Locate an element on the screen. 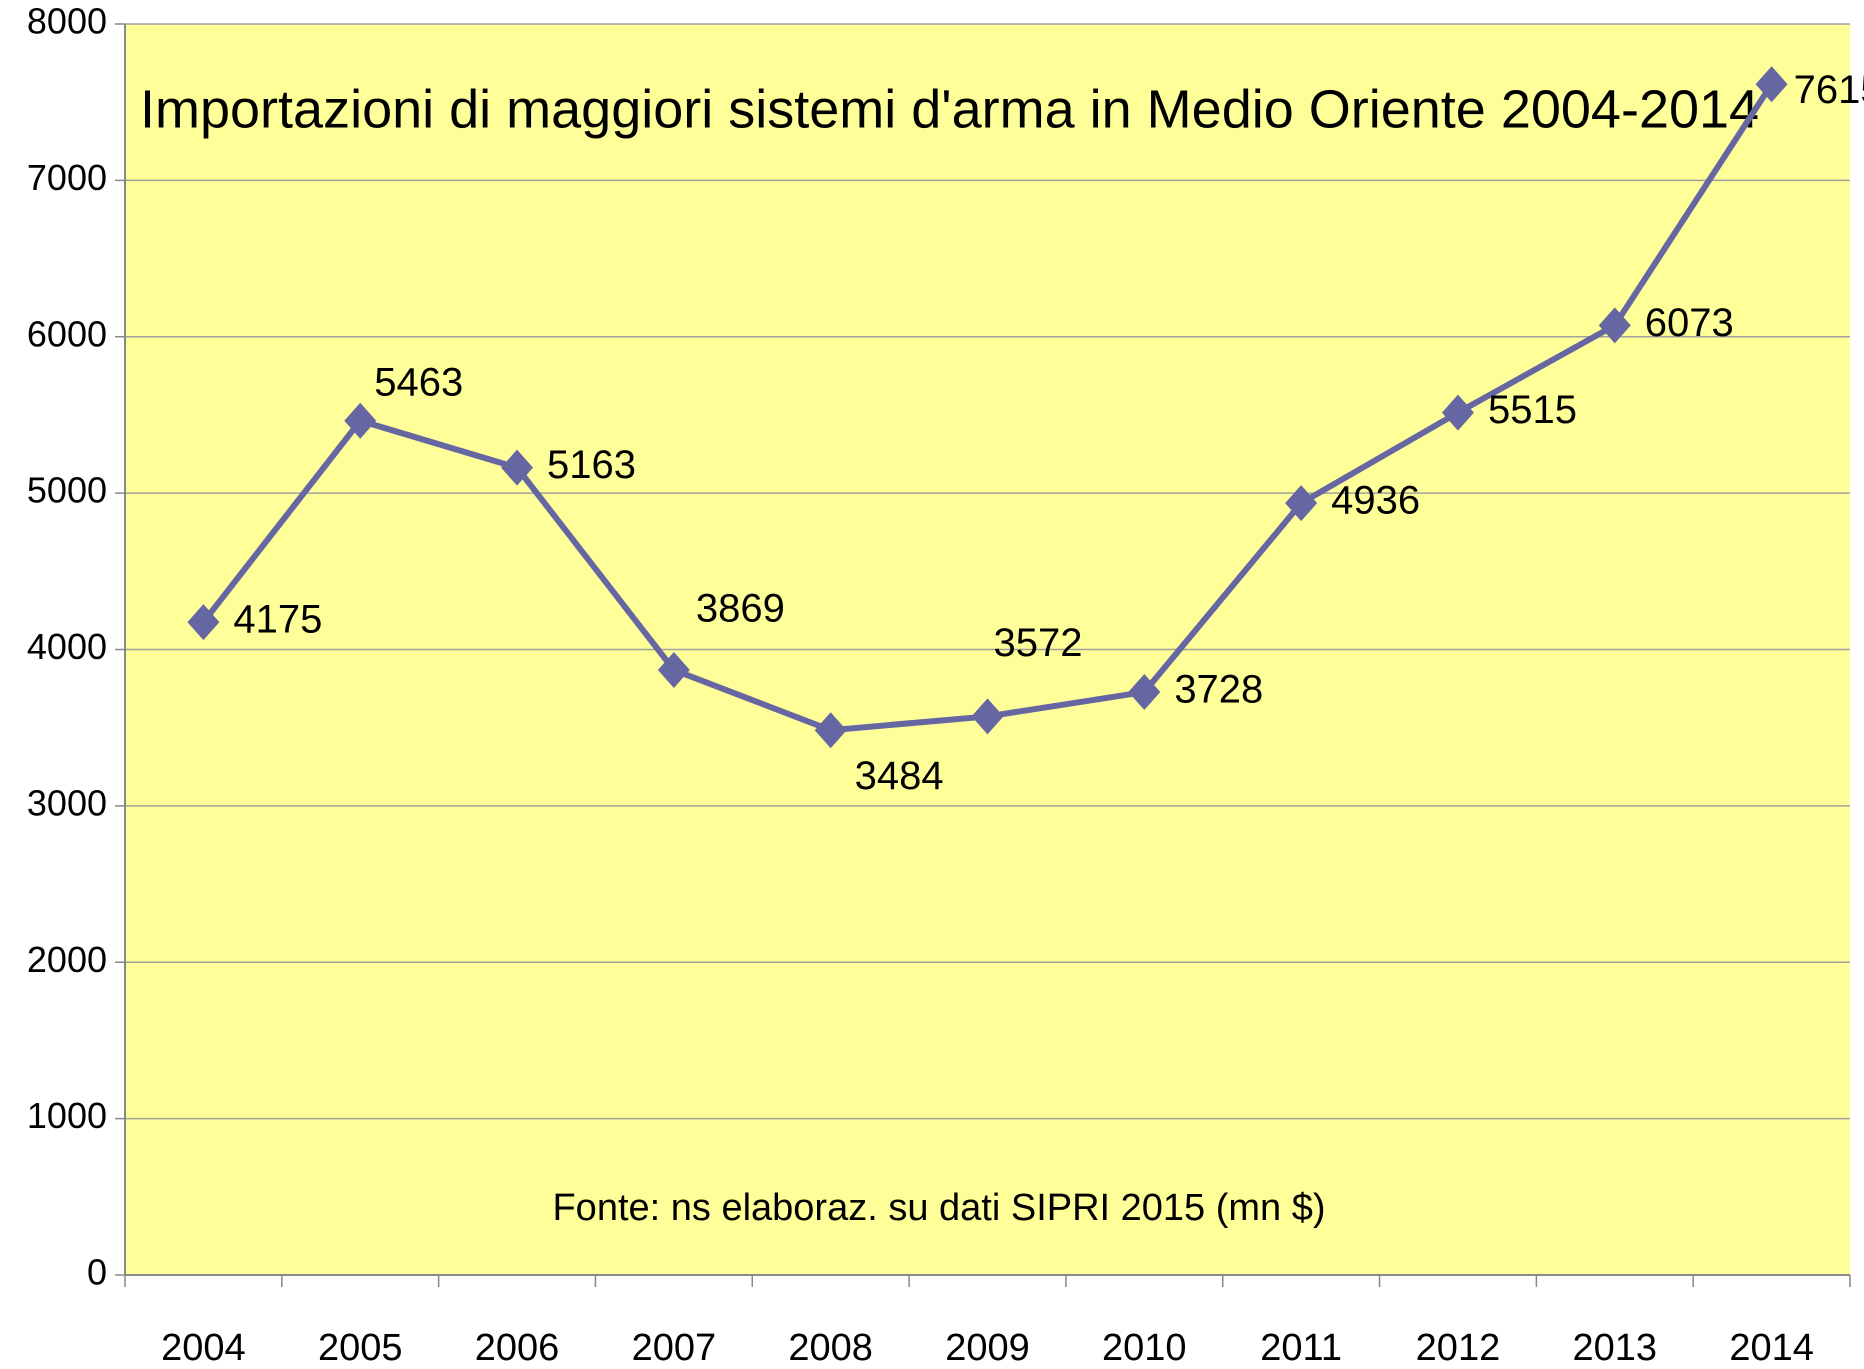  y-tick-label: 1000 is located at coordinates (67, 1115).